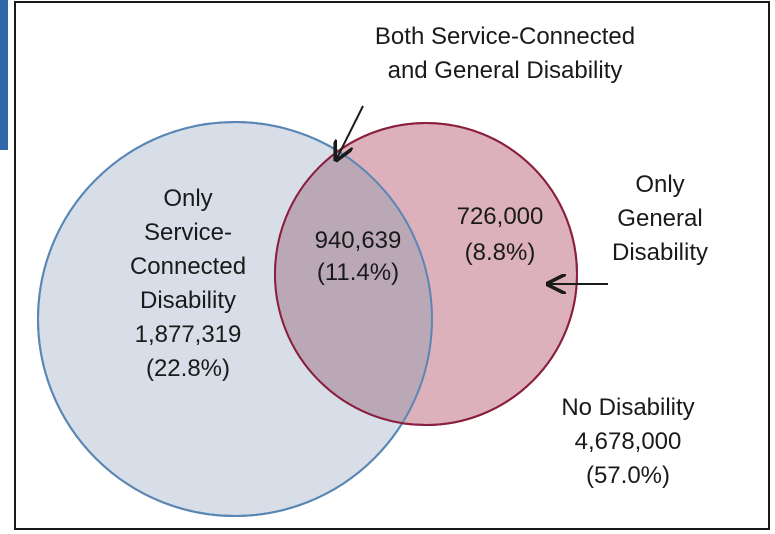 Image resolution: width=775 pixels, height=534 pixels. What do you see at coordinates (500, 216) in the screenshot?
I see `only-general-count: 726,000` at bounding box center [500, 216].